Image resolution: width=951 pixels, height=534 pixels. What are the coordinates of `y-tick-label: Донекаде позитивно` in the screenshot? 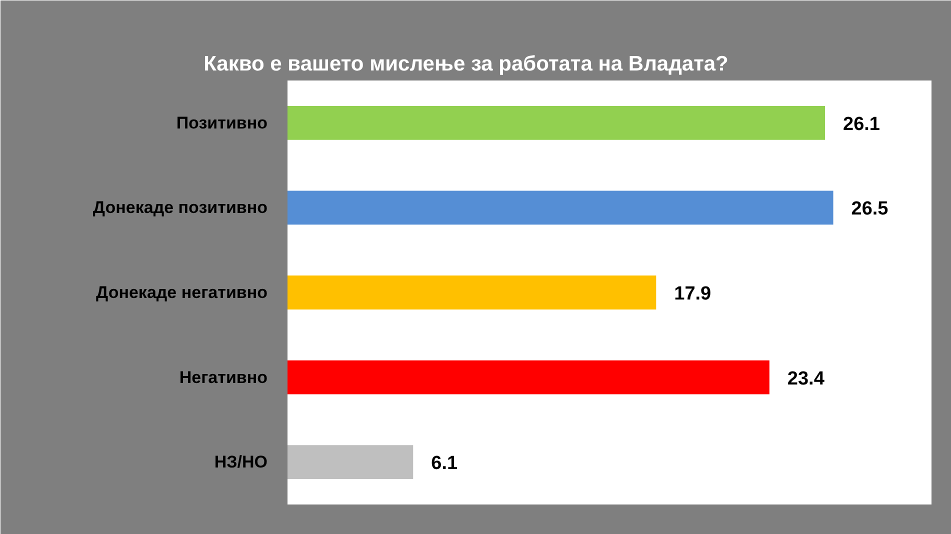 It's located at (180, 208).